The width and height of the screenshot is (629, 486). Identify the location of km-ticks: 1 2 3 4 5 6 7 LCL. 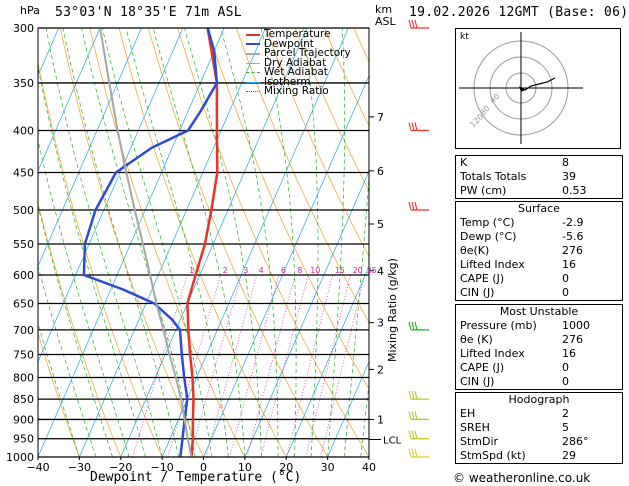
(385, 278).